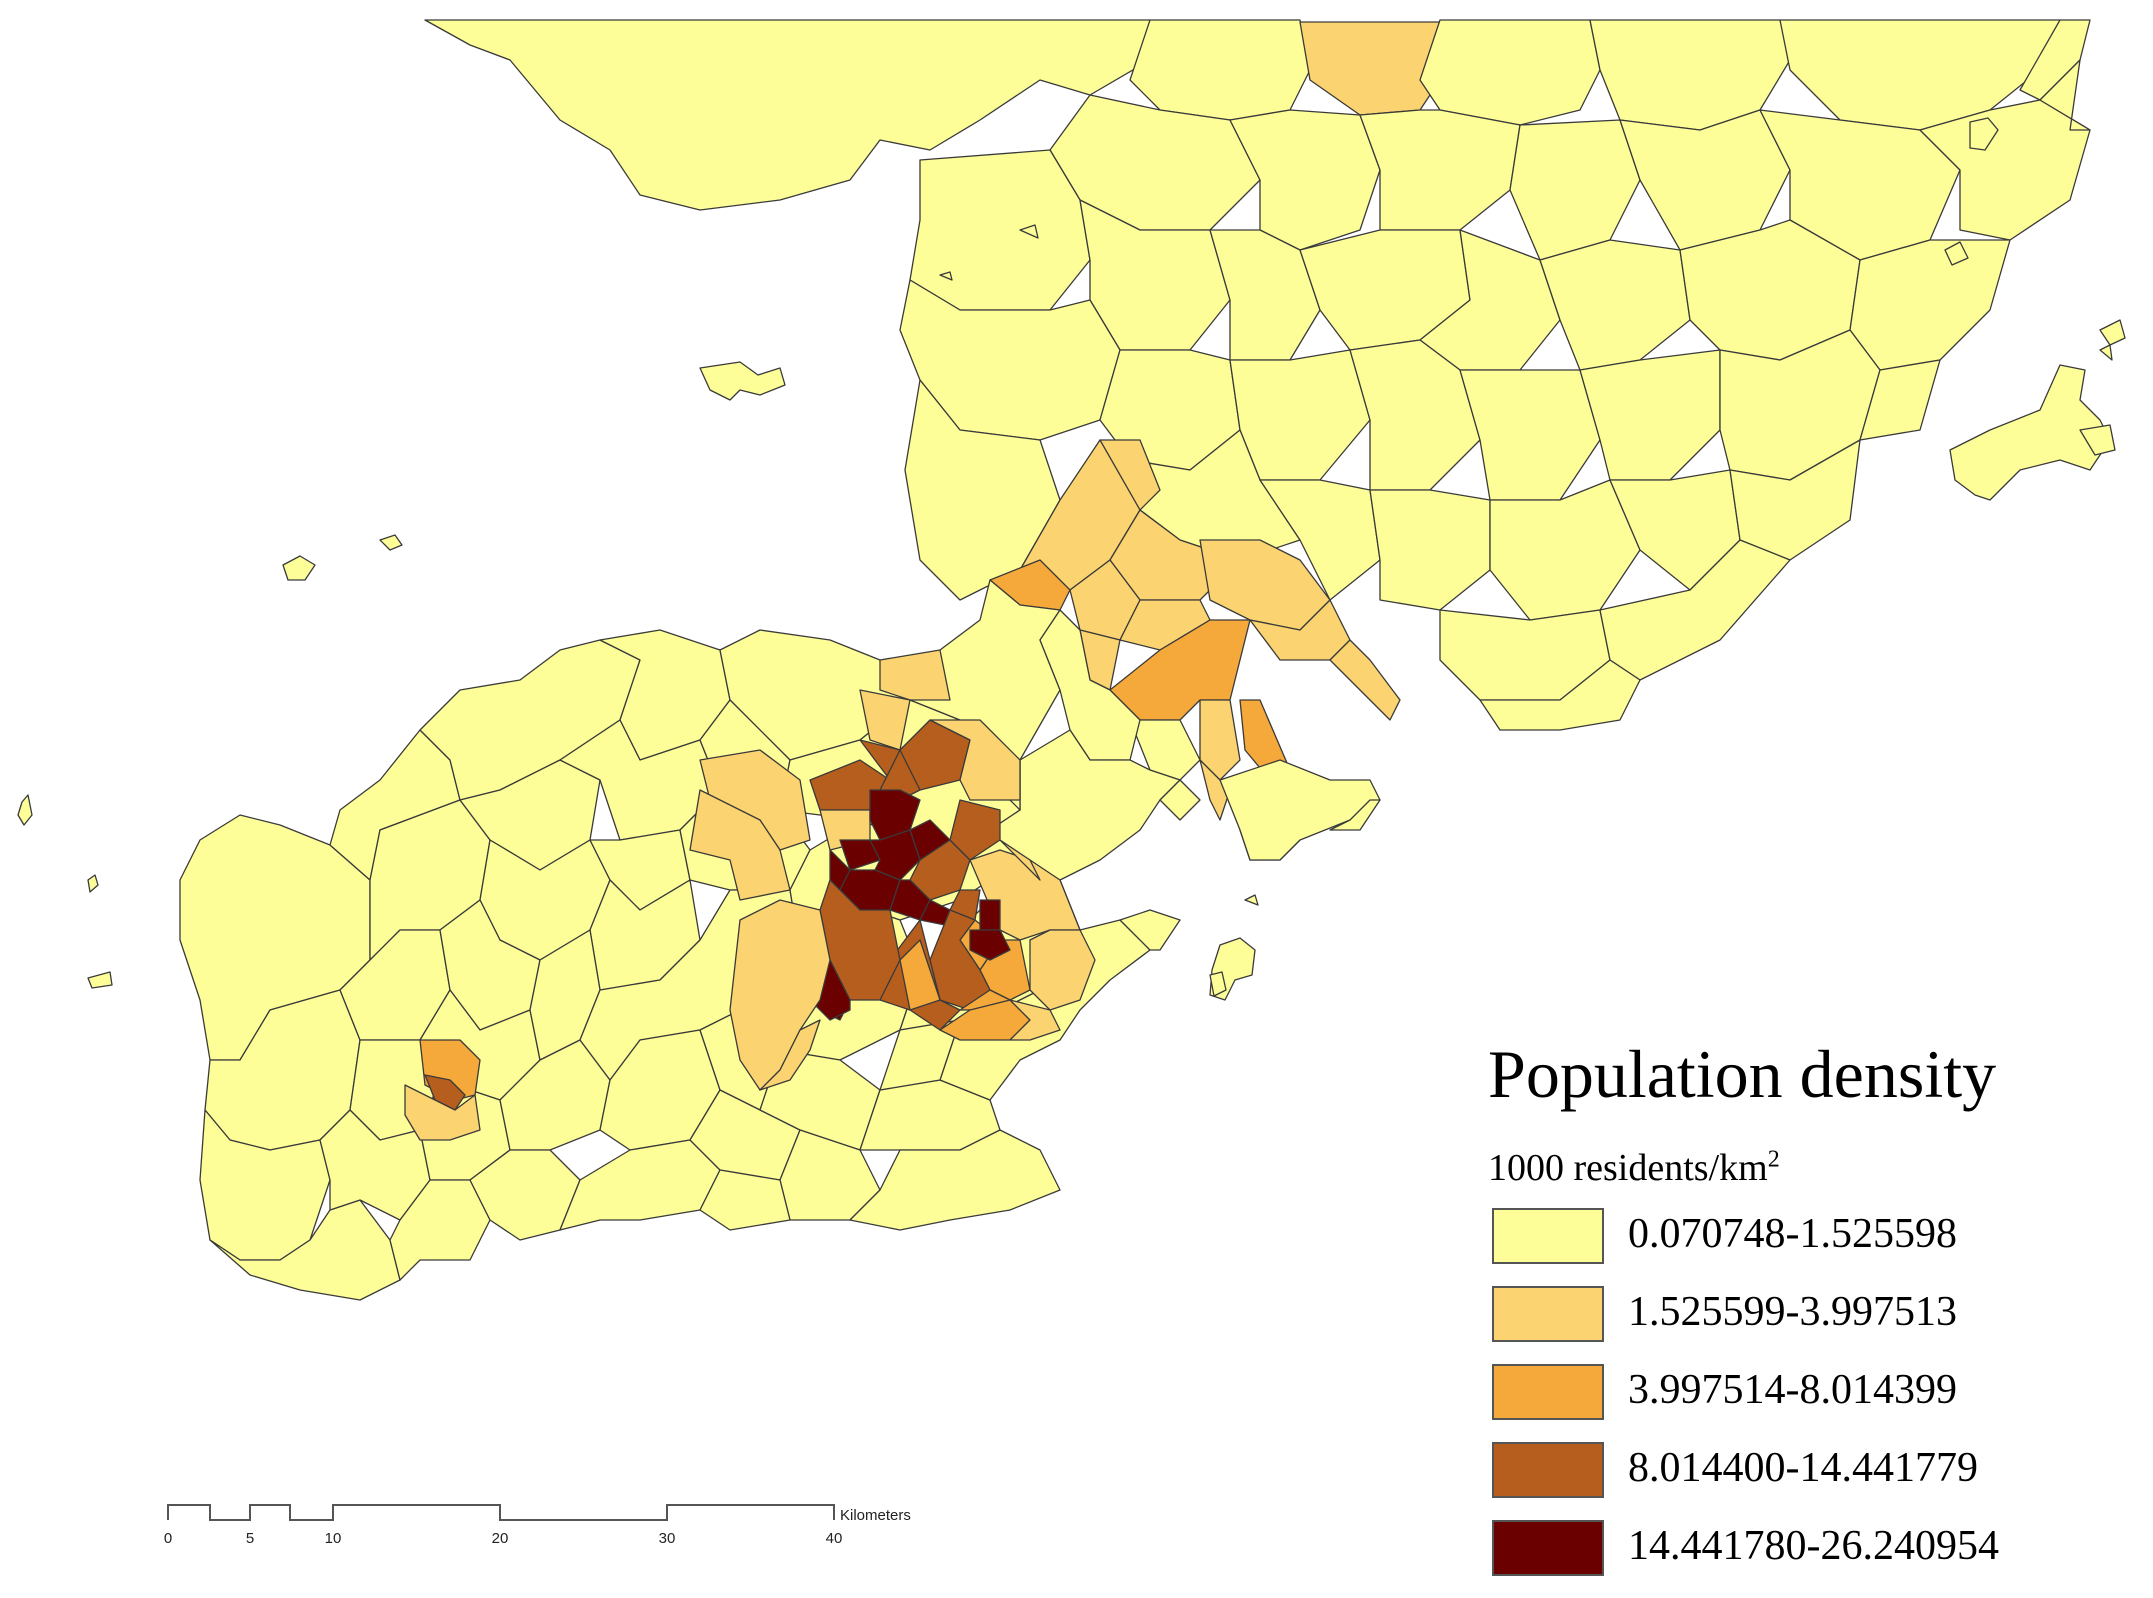  What do you see at coordinates (1257, 115) in the screenshot?
I see `northern-landmass` at bounding box center [1257, 115].